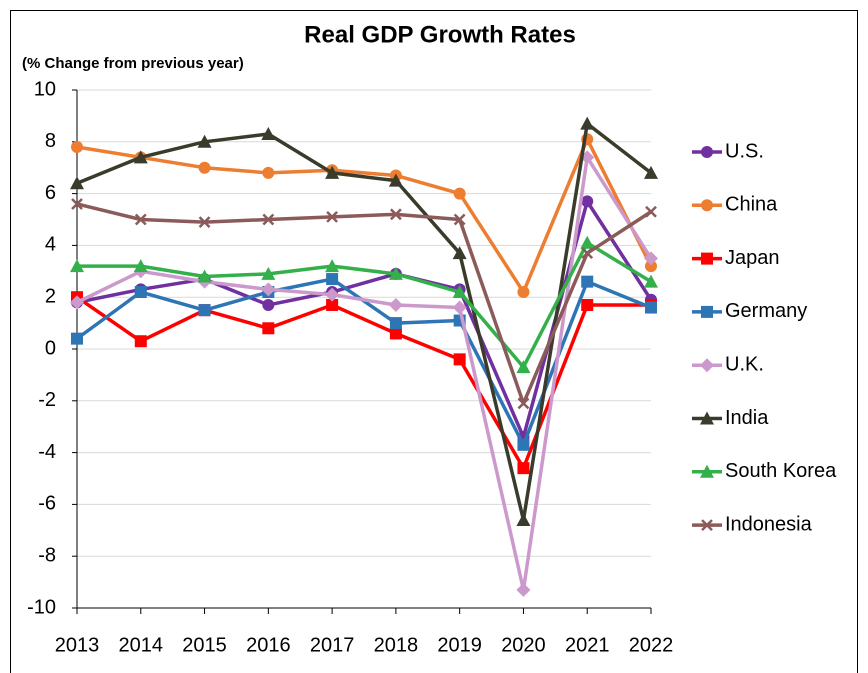 This screenshot has height=673, width=868. I want to click on legend-label: Germany, so click(766, 311).